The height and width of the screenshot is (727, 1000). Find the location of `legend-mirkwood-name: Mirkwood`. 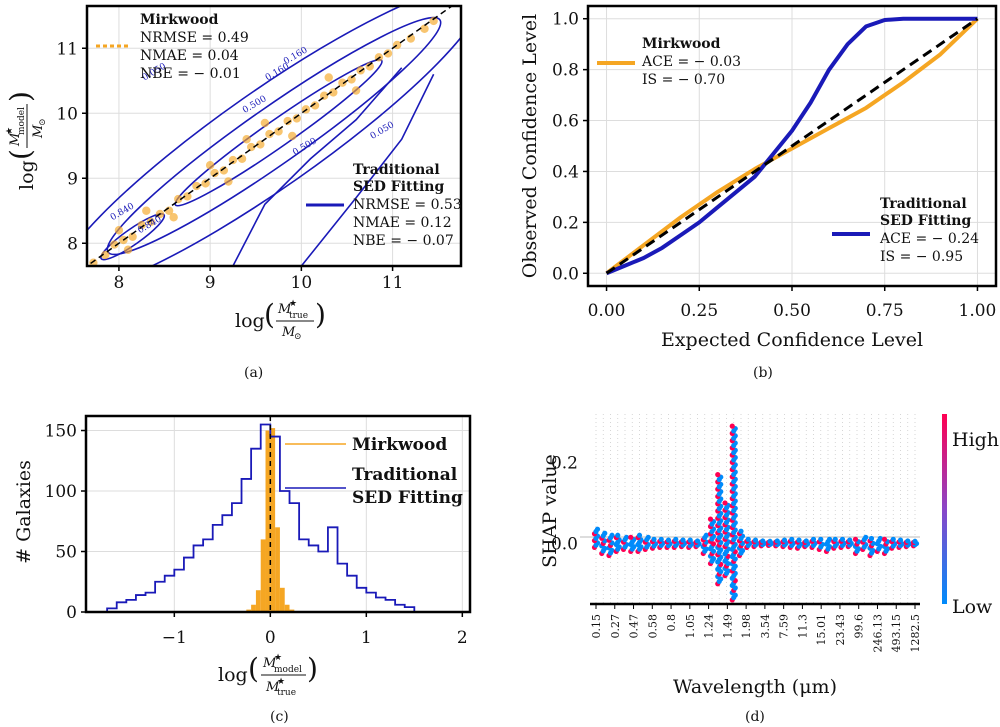

legend-mirkwood-name: Mirkwood is located at coordinates (179, 20).